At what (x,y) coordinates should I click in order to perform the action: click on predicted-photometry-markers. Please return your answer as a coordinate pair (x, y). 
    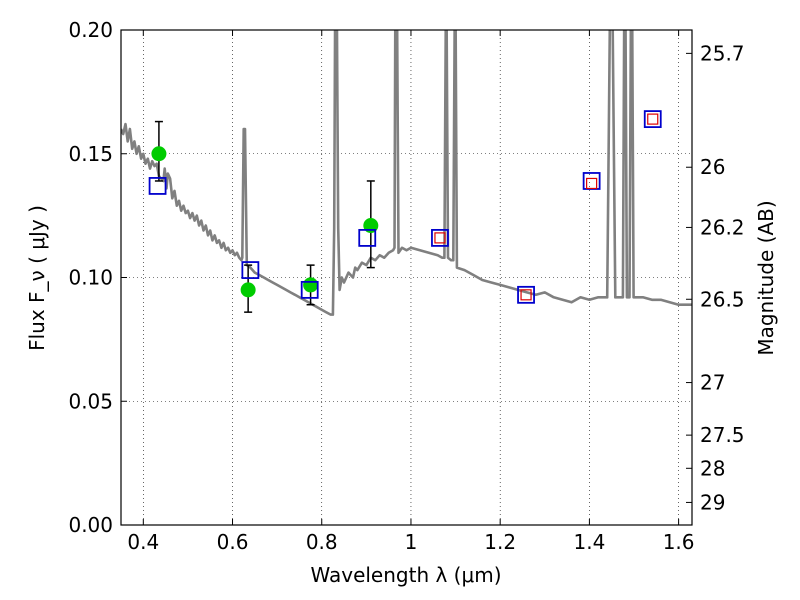
    Looking at the image, I should click on (546, 207).